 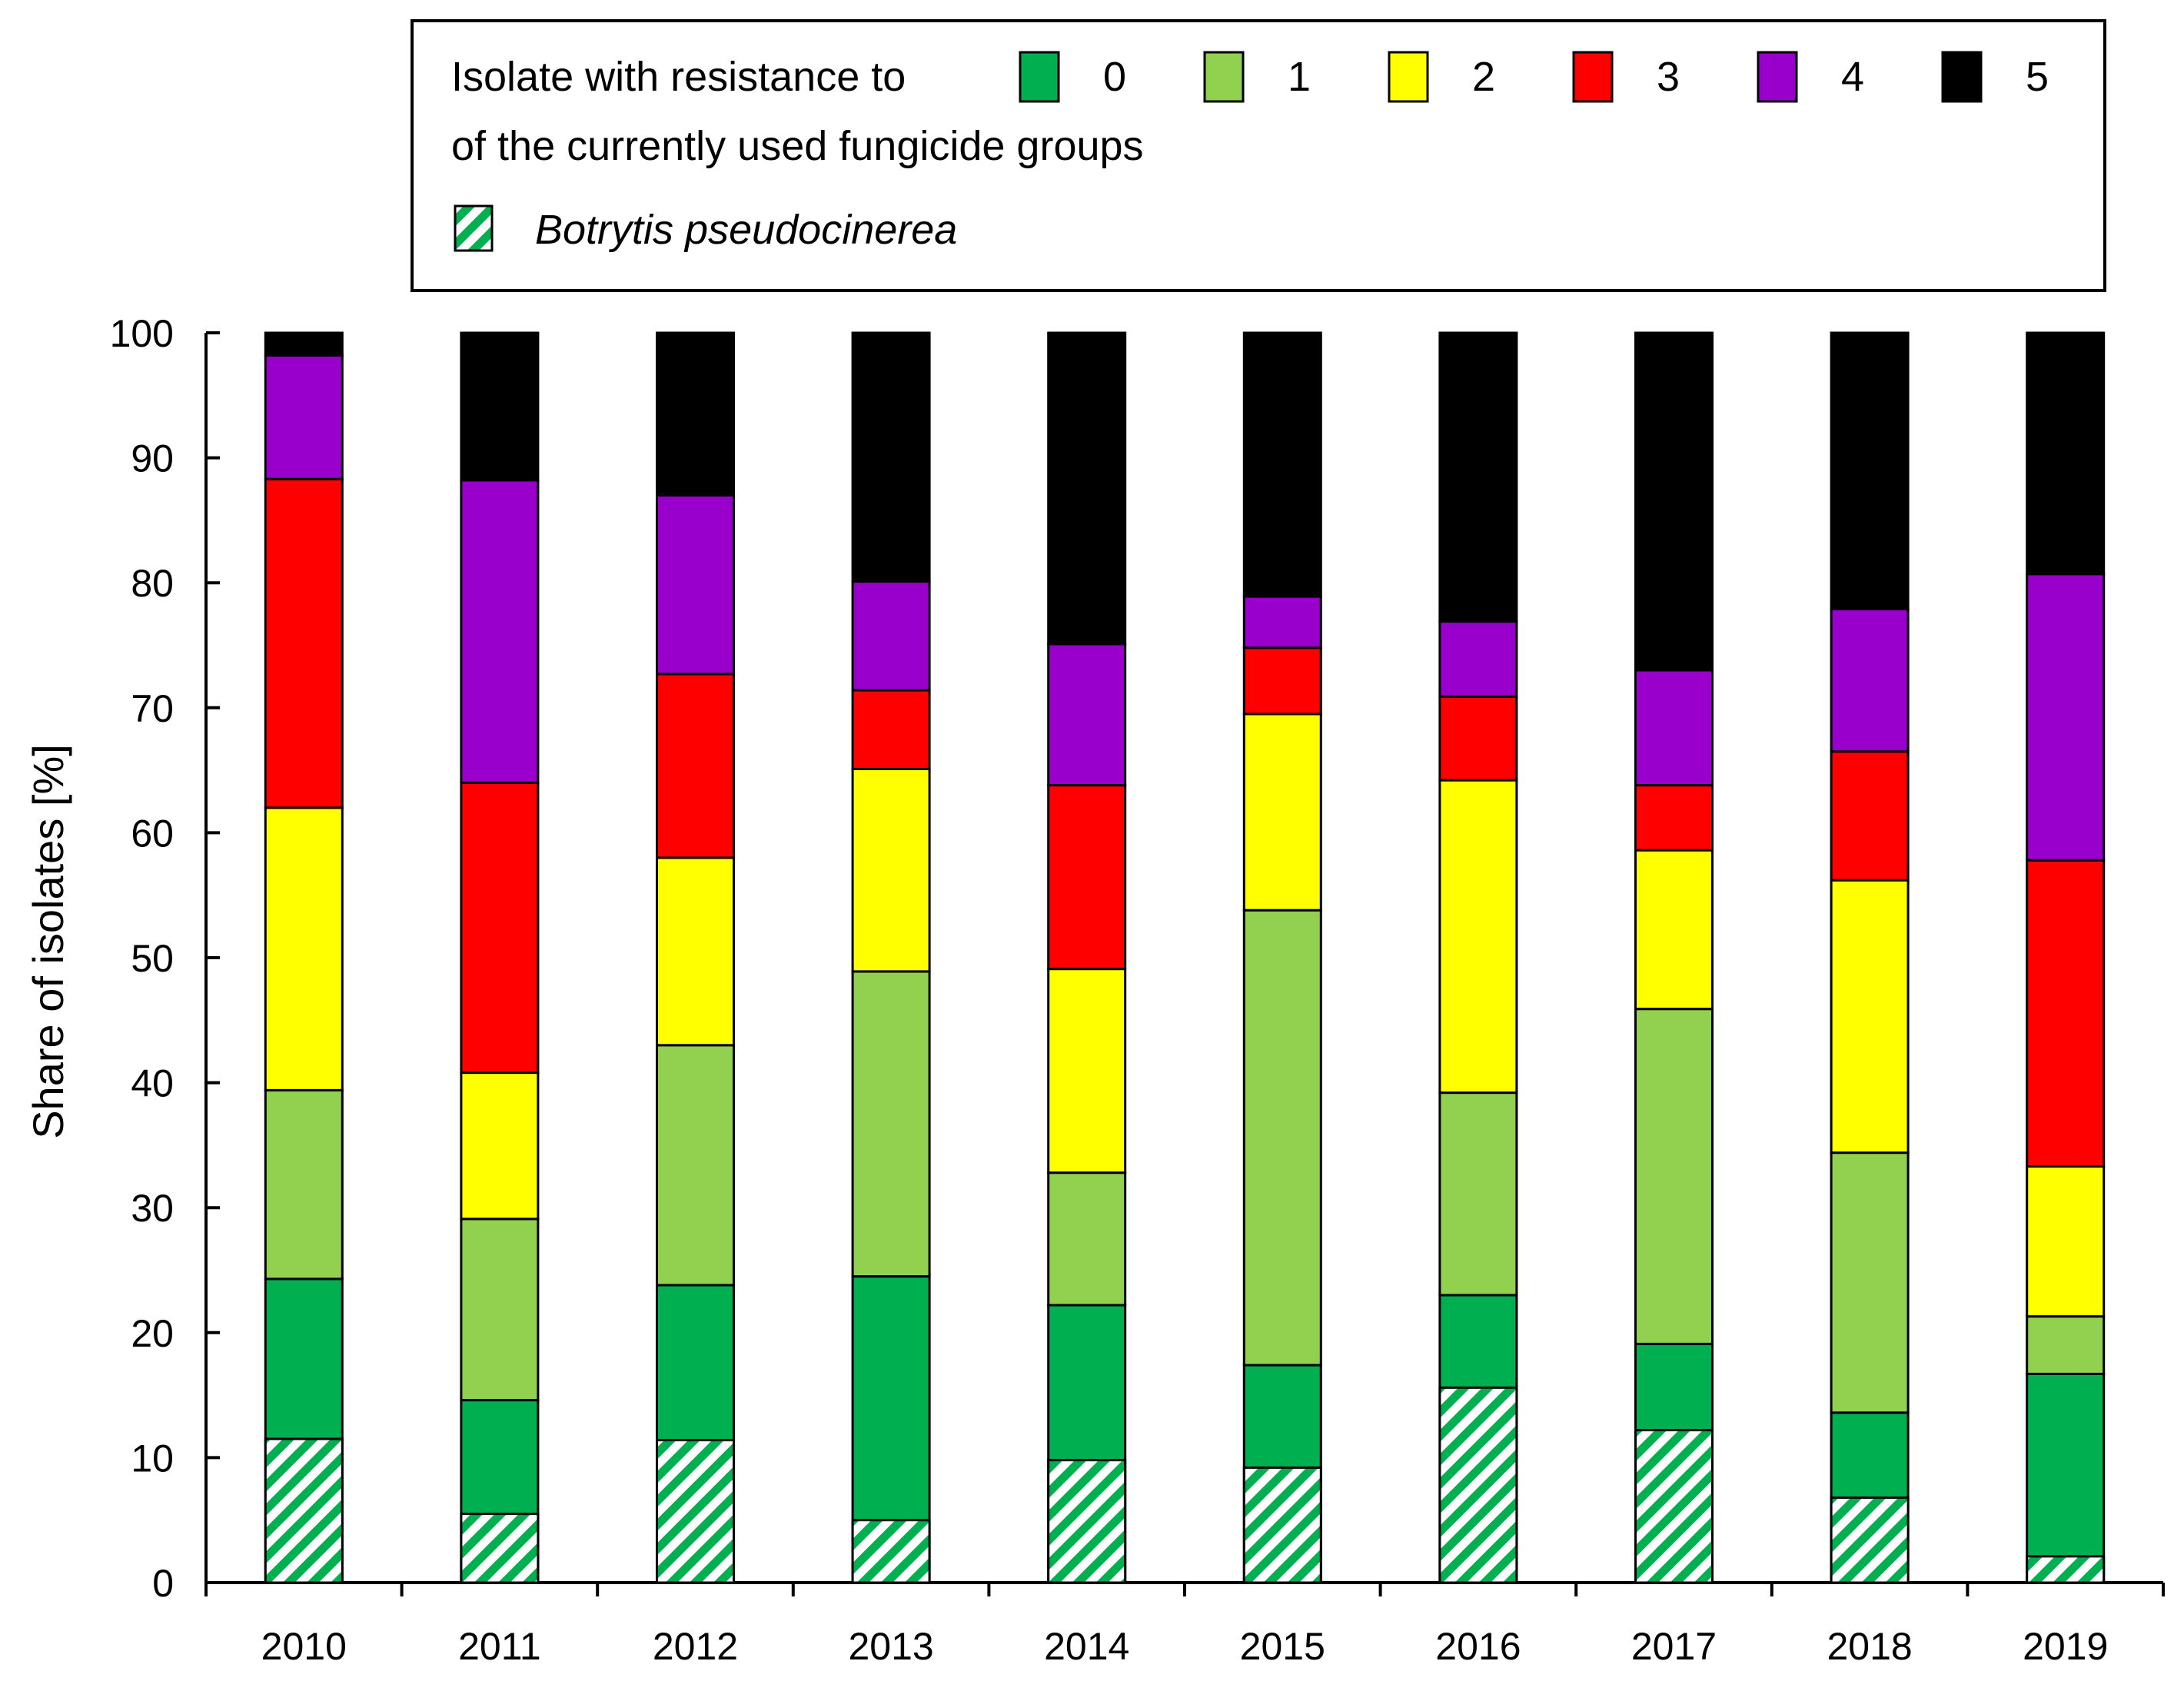 I want to click on bar-stack-2018, so click(x=1870, y=958).